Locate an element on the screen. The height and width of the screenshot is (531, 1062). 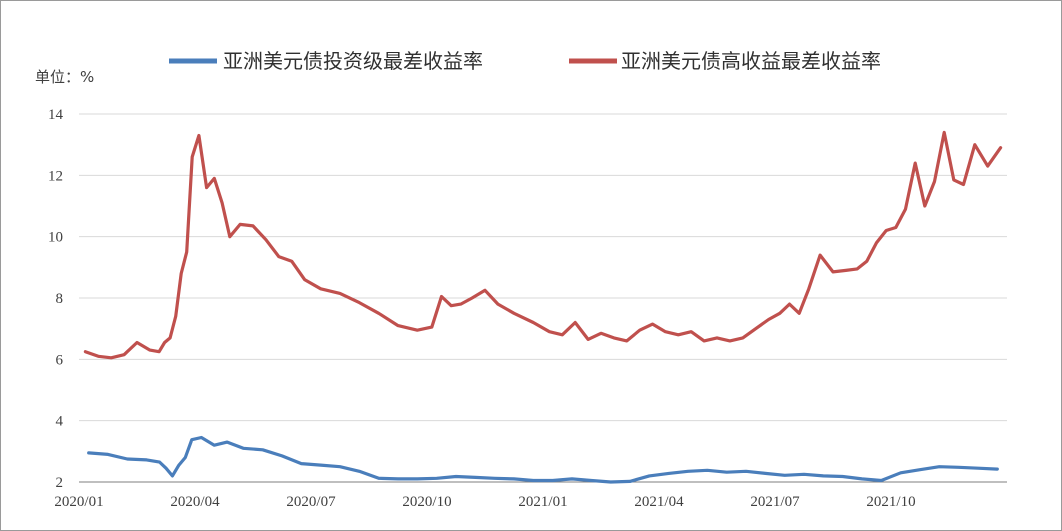
y-tick-label: 4 is located at coordinates (60, 422).